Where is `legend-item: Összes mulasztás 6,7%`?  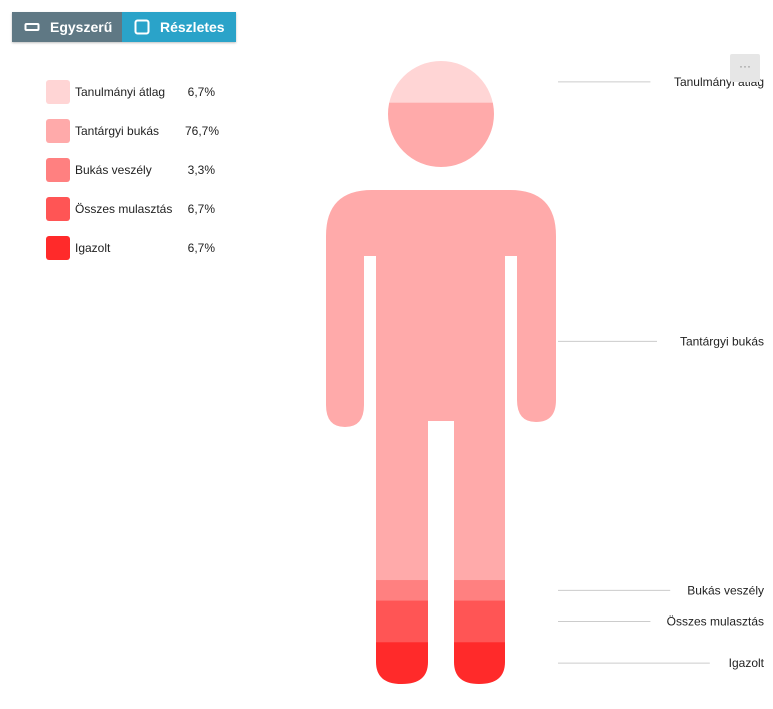
legend-item: Összes mulasztás 6,7% is located at coordinates (130, 209).